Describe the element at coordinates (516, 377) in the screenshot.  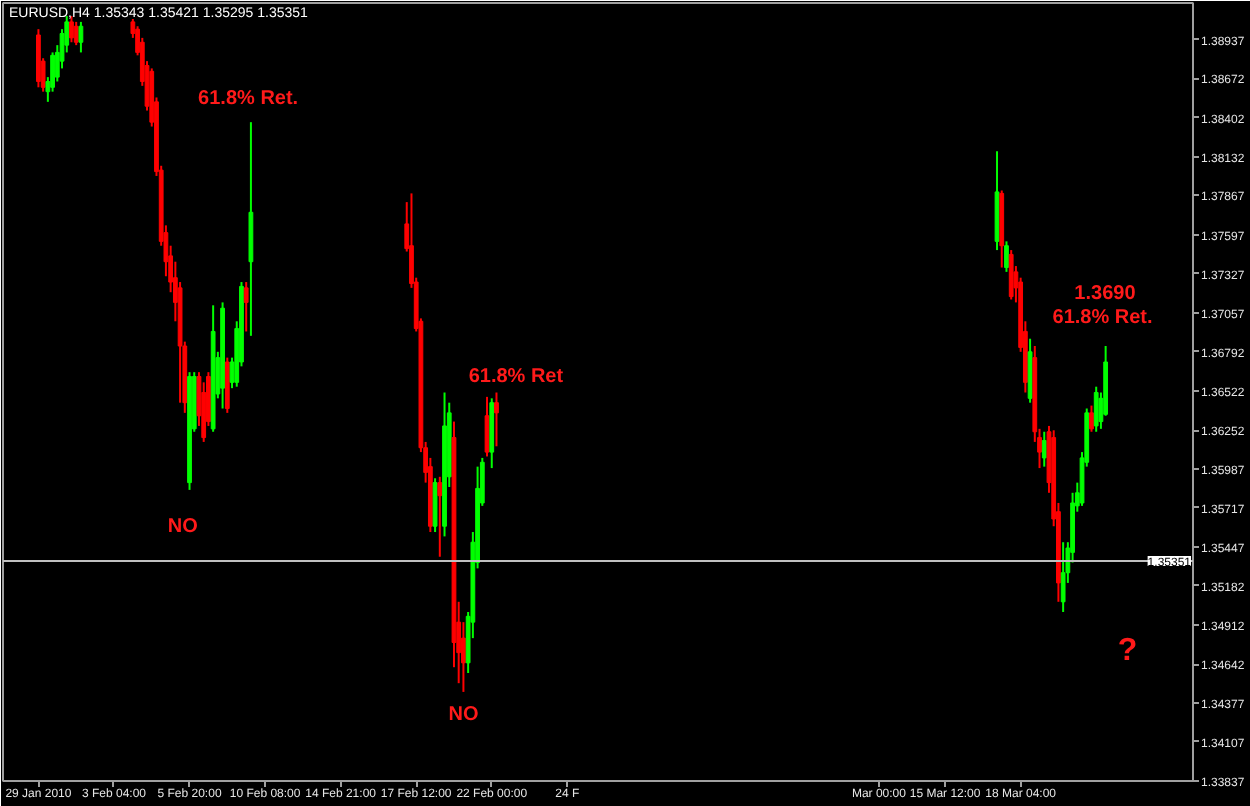
I see `annotation: 61.8% Ret` at that location.